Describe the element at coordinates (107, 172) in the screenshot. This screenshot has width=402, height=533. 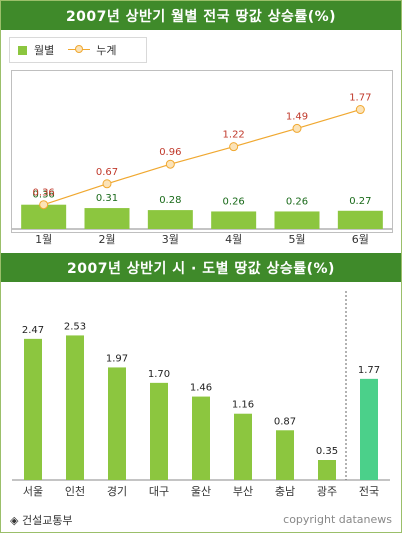
I see `chart1-point-value-2: 0.67` at that location.